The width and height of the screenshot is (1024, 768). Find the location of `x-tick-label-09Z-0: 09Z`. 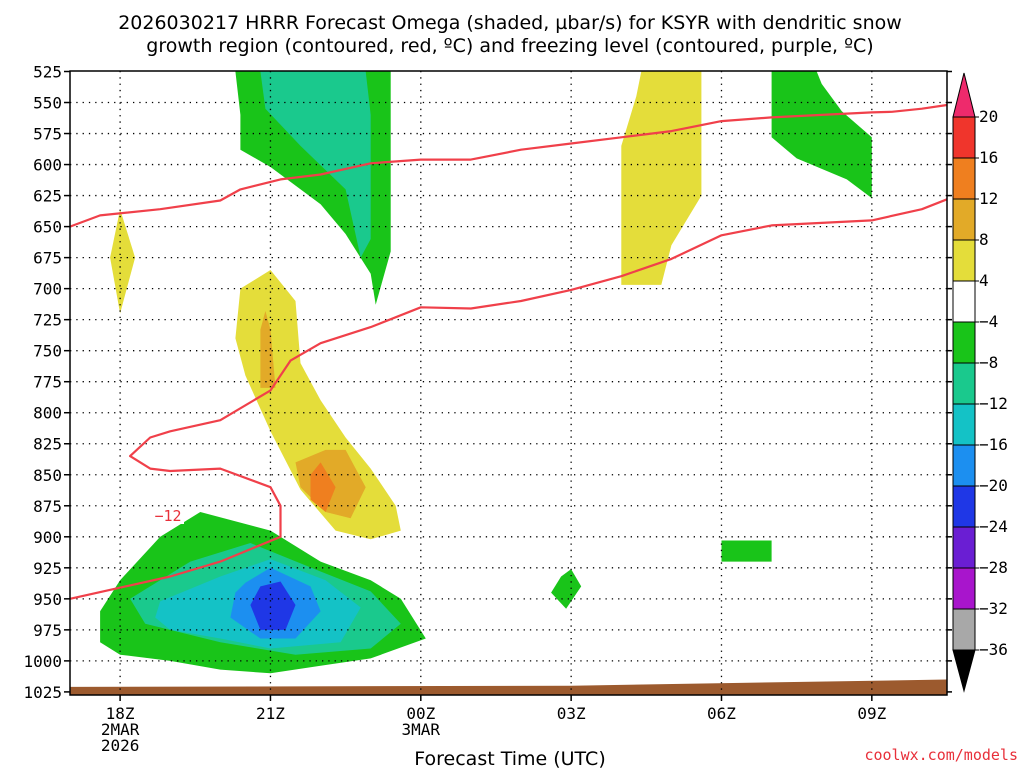

x-tick-label-09Z-0: 09Z is located at coordinates (871, 713).